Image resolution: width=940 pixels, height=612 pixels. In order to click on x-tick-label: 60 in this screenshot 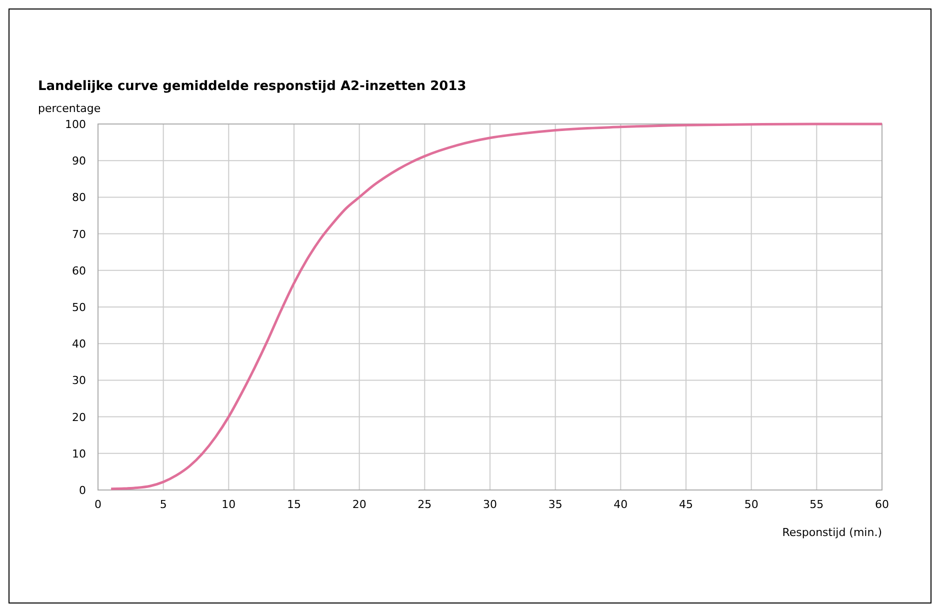, I will do `click(882, 504)`.